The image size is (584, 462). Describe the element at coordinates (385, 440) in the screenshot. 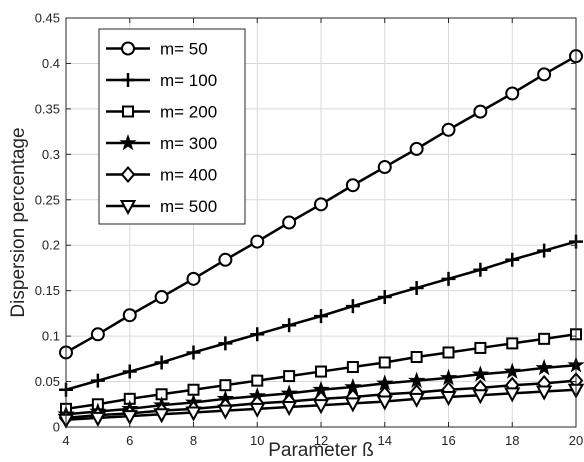

I see `x-tick-label: 14` at that location.